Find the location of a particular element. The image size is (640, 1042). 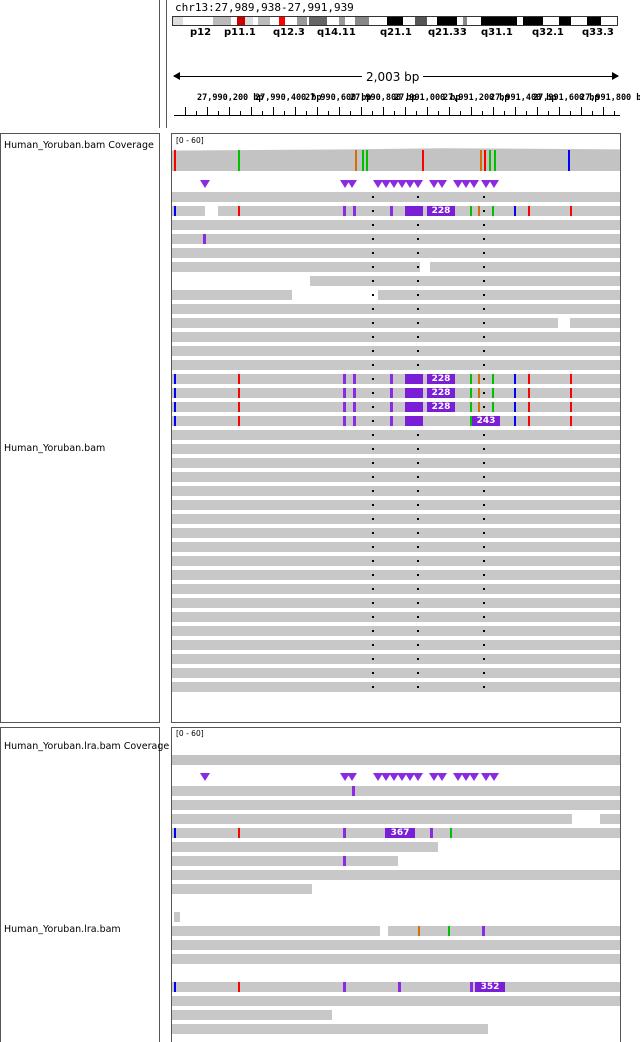

track-name-coverage-2: Human_Yoruban.lra.bam Coverage is located at coordinates (87, 746).